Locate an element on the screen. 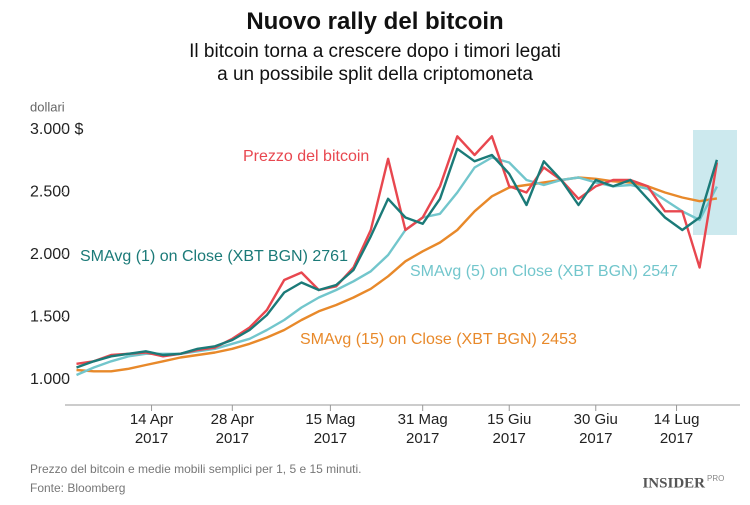 This screenshot has width=750, height=505. x-tick-label: 15 Giu 2017 is located at coordinates (509, 429).